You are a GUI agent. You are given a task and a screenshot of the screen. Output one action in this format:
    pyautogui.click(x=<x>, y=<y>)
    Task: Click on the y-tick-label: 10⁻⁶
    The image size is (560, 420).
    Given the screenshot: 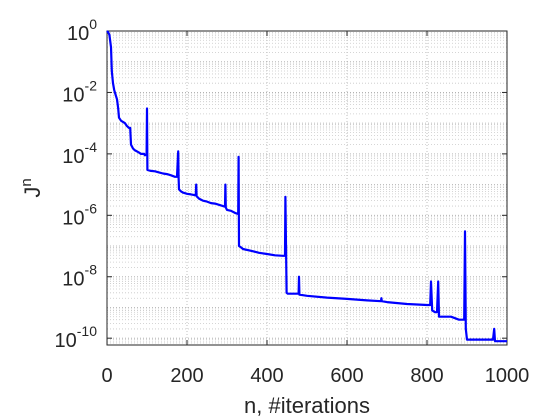 What is the action you would take?
    pyautogui.click(x=79, y=214)
    